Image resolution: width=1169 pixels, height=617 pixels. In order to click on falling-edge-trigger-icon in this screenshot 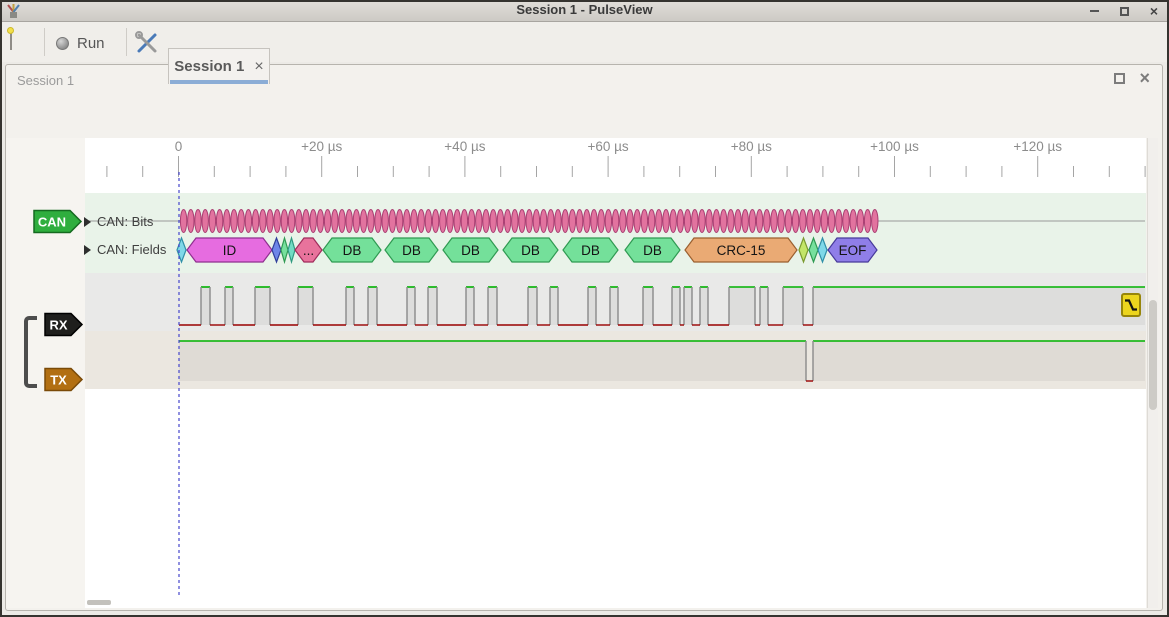, I will do `click(1131, 305)`.